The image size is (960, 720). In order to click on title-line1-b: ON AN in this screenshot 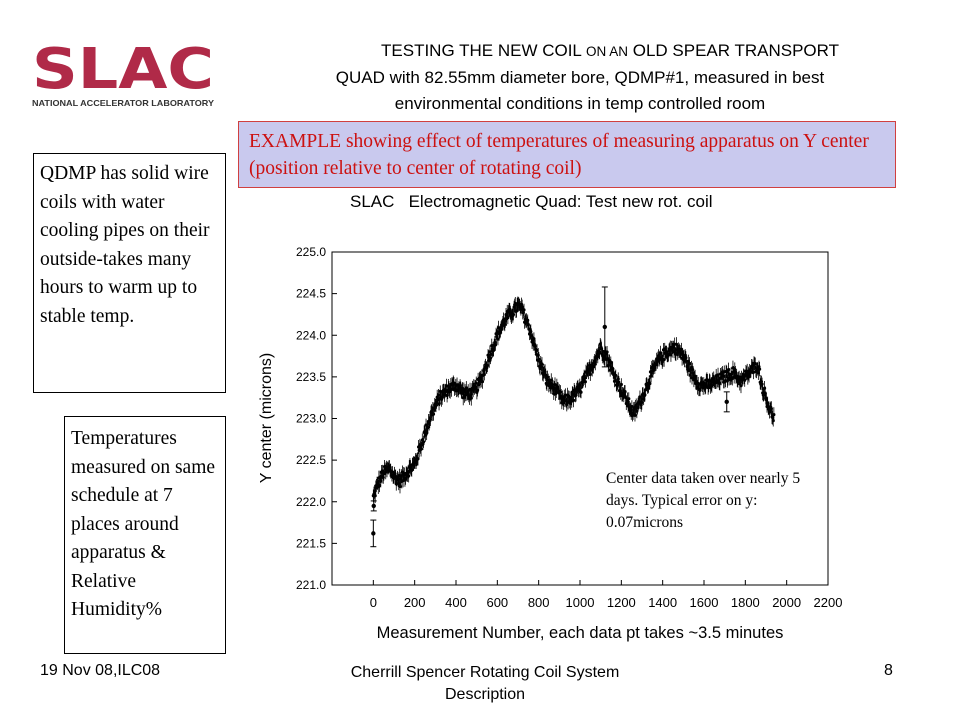, I will do `click(606, 51)`.